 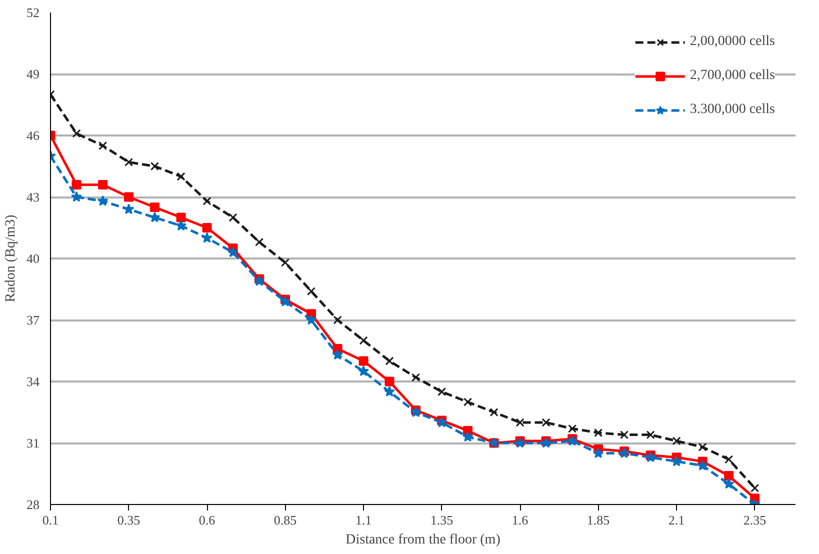 What do you see at coordinates (423, 540) in the screenshot?
I see `x-axis-title: Distance from the floor (m)` at bounding box center [423, 540].